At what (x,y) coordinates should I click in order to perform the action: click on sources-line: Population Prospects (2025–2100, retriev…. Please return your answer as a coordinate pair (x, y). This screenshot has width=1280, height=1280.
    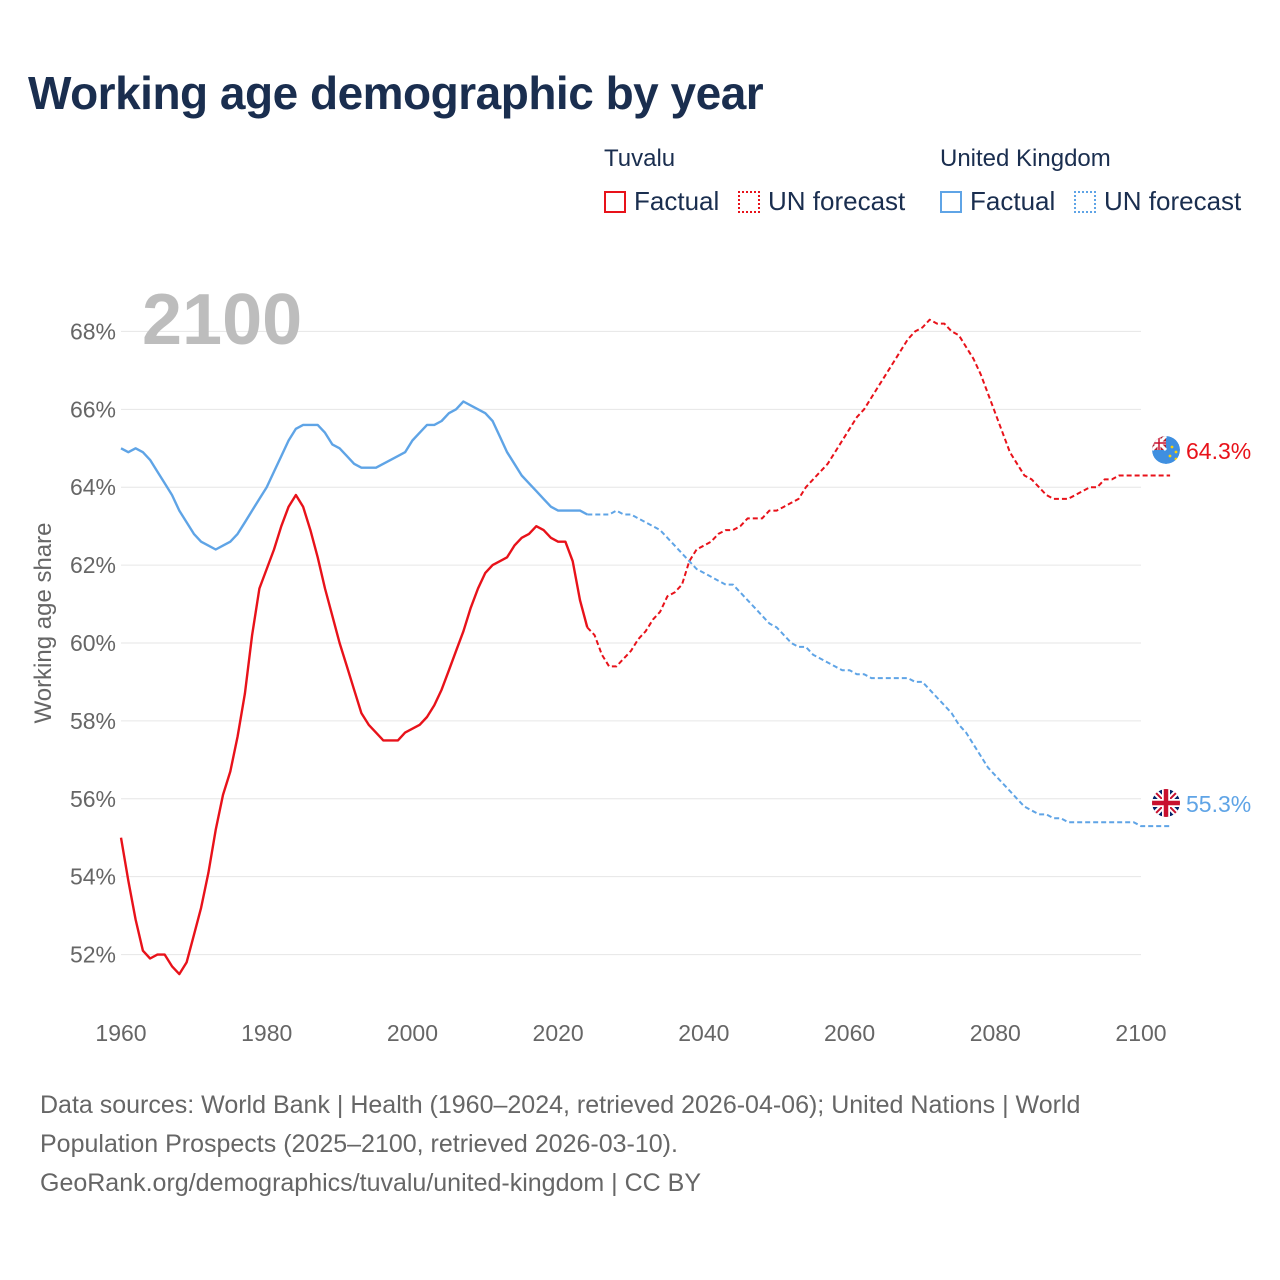
    Looking at the image, I should click on (359, 1144).